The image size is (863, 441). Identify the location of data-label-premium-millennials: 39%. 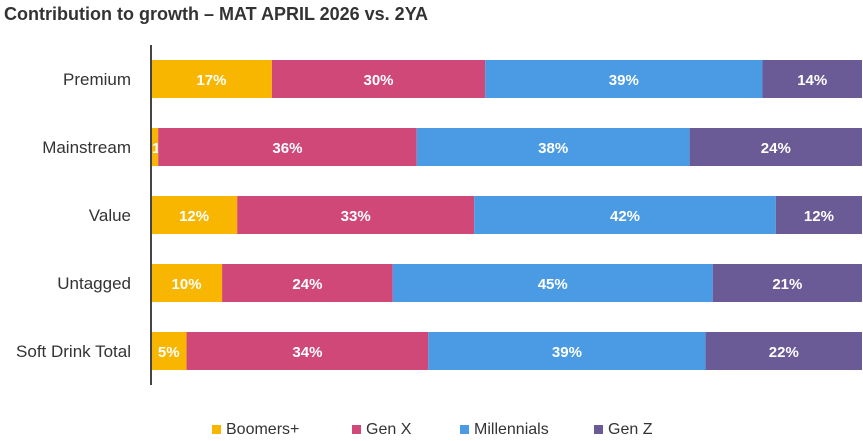
(624, 80).